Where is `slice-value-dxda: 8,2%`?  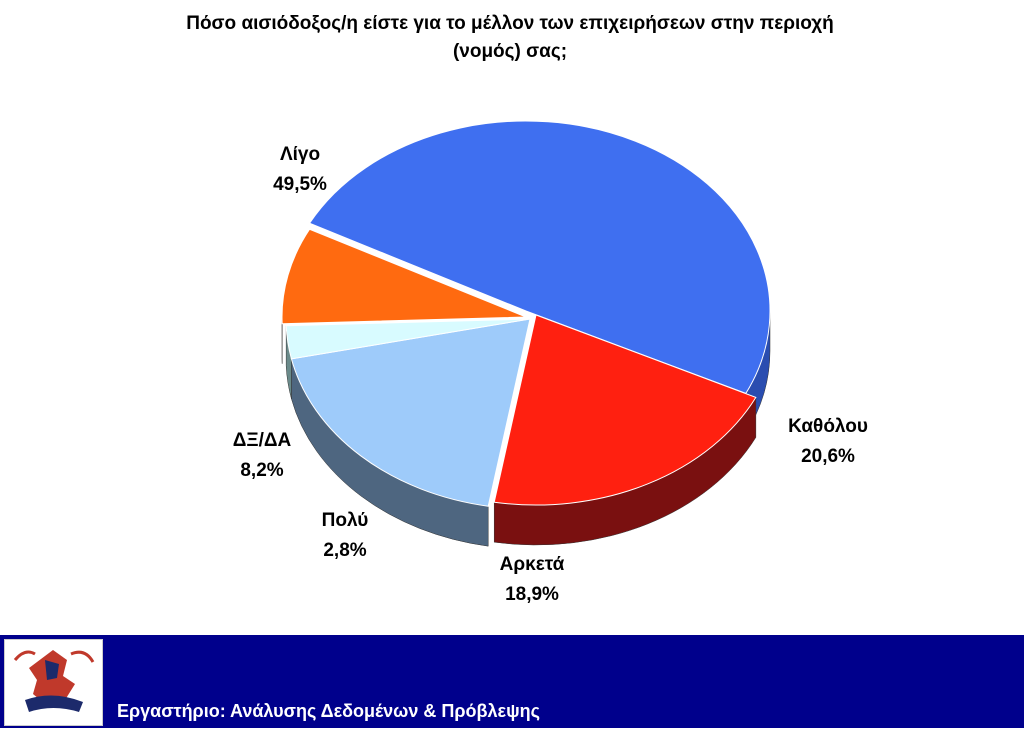
slice-value-dxda: 8,2% is located at coordinates (261, 470).